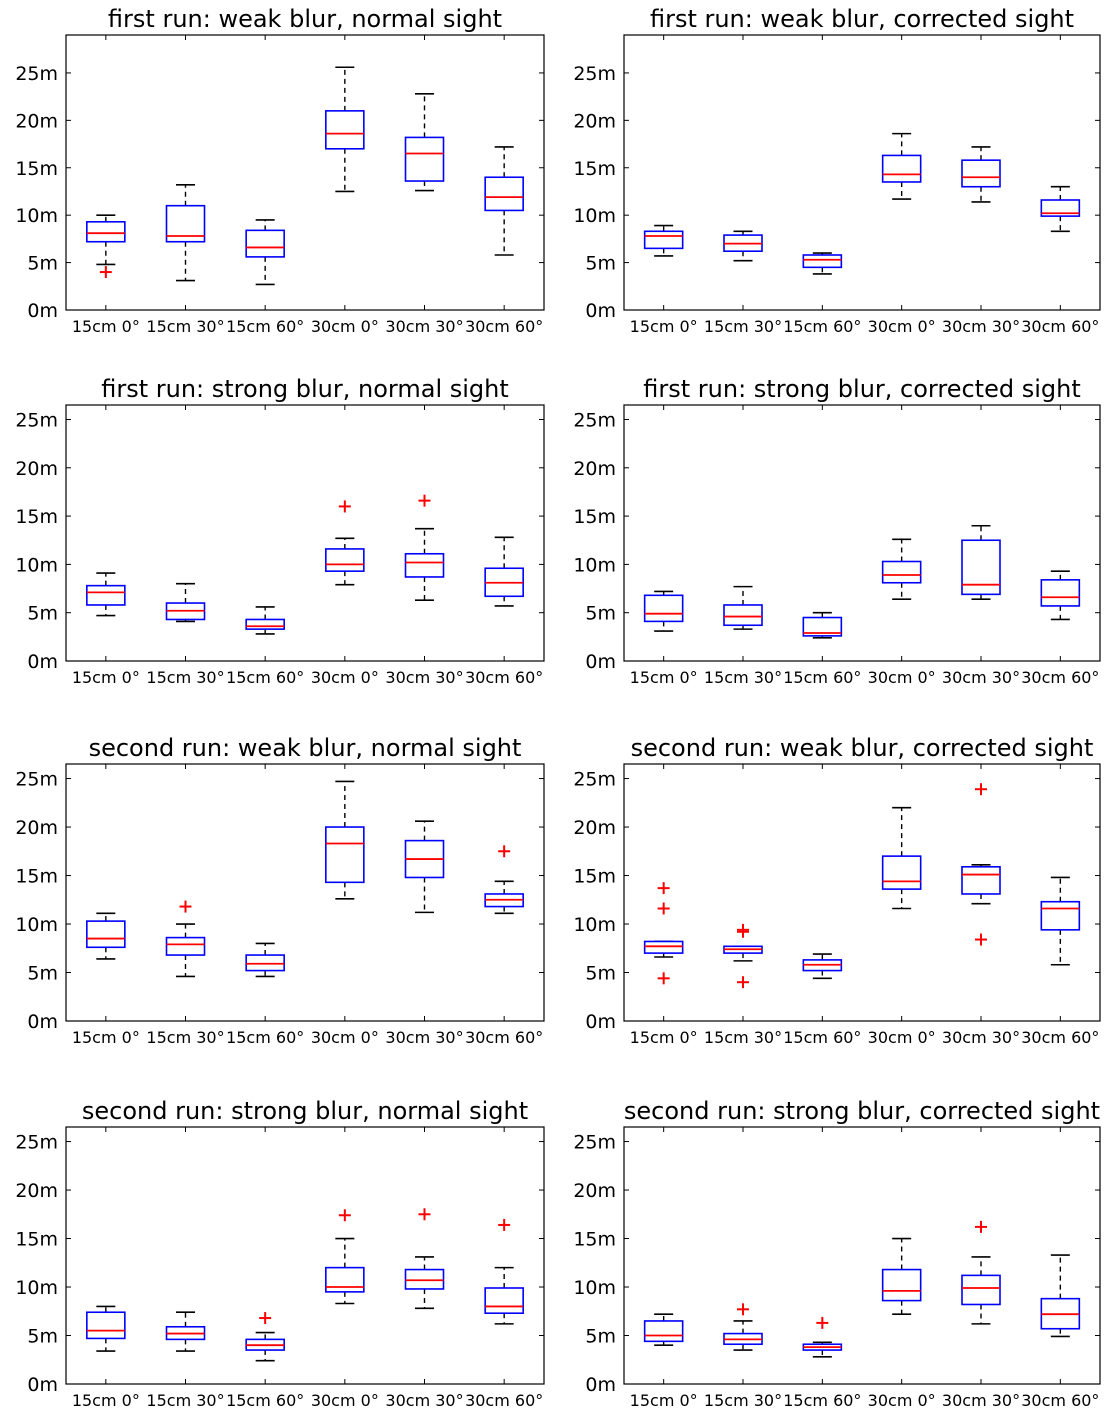 The height and width of the screenshot is (1417, 1107). Describe the element at coordinates (185, 1037) in the screenshot. I see `x-tick-label: 15cm 30°` at that location.